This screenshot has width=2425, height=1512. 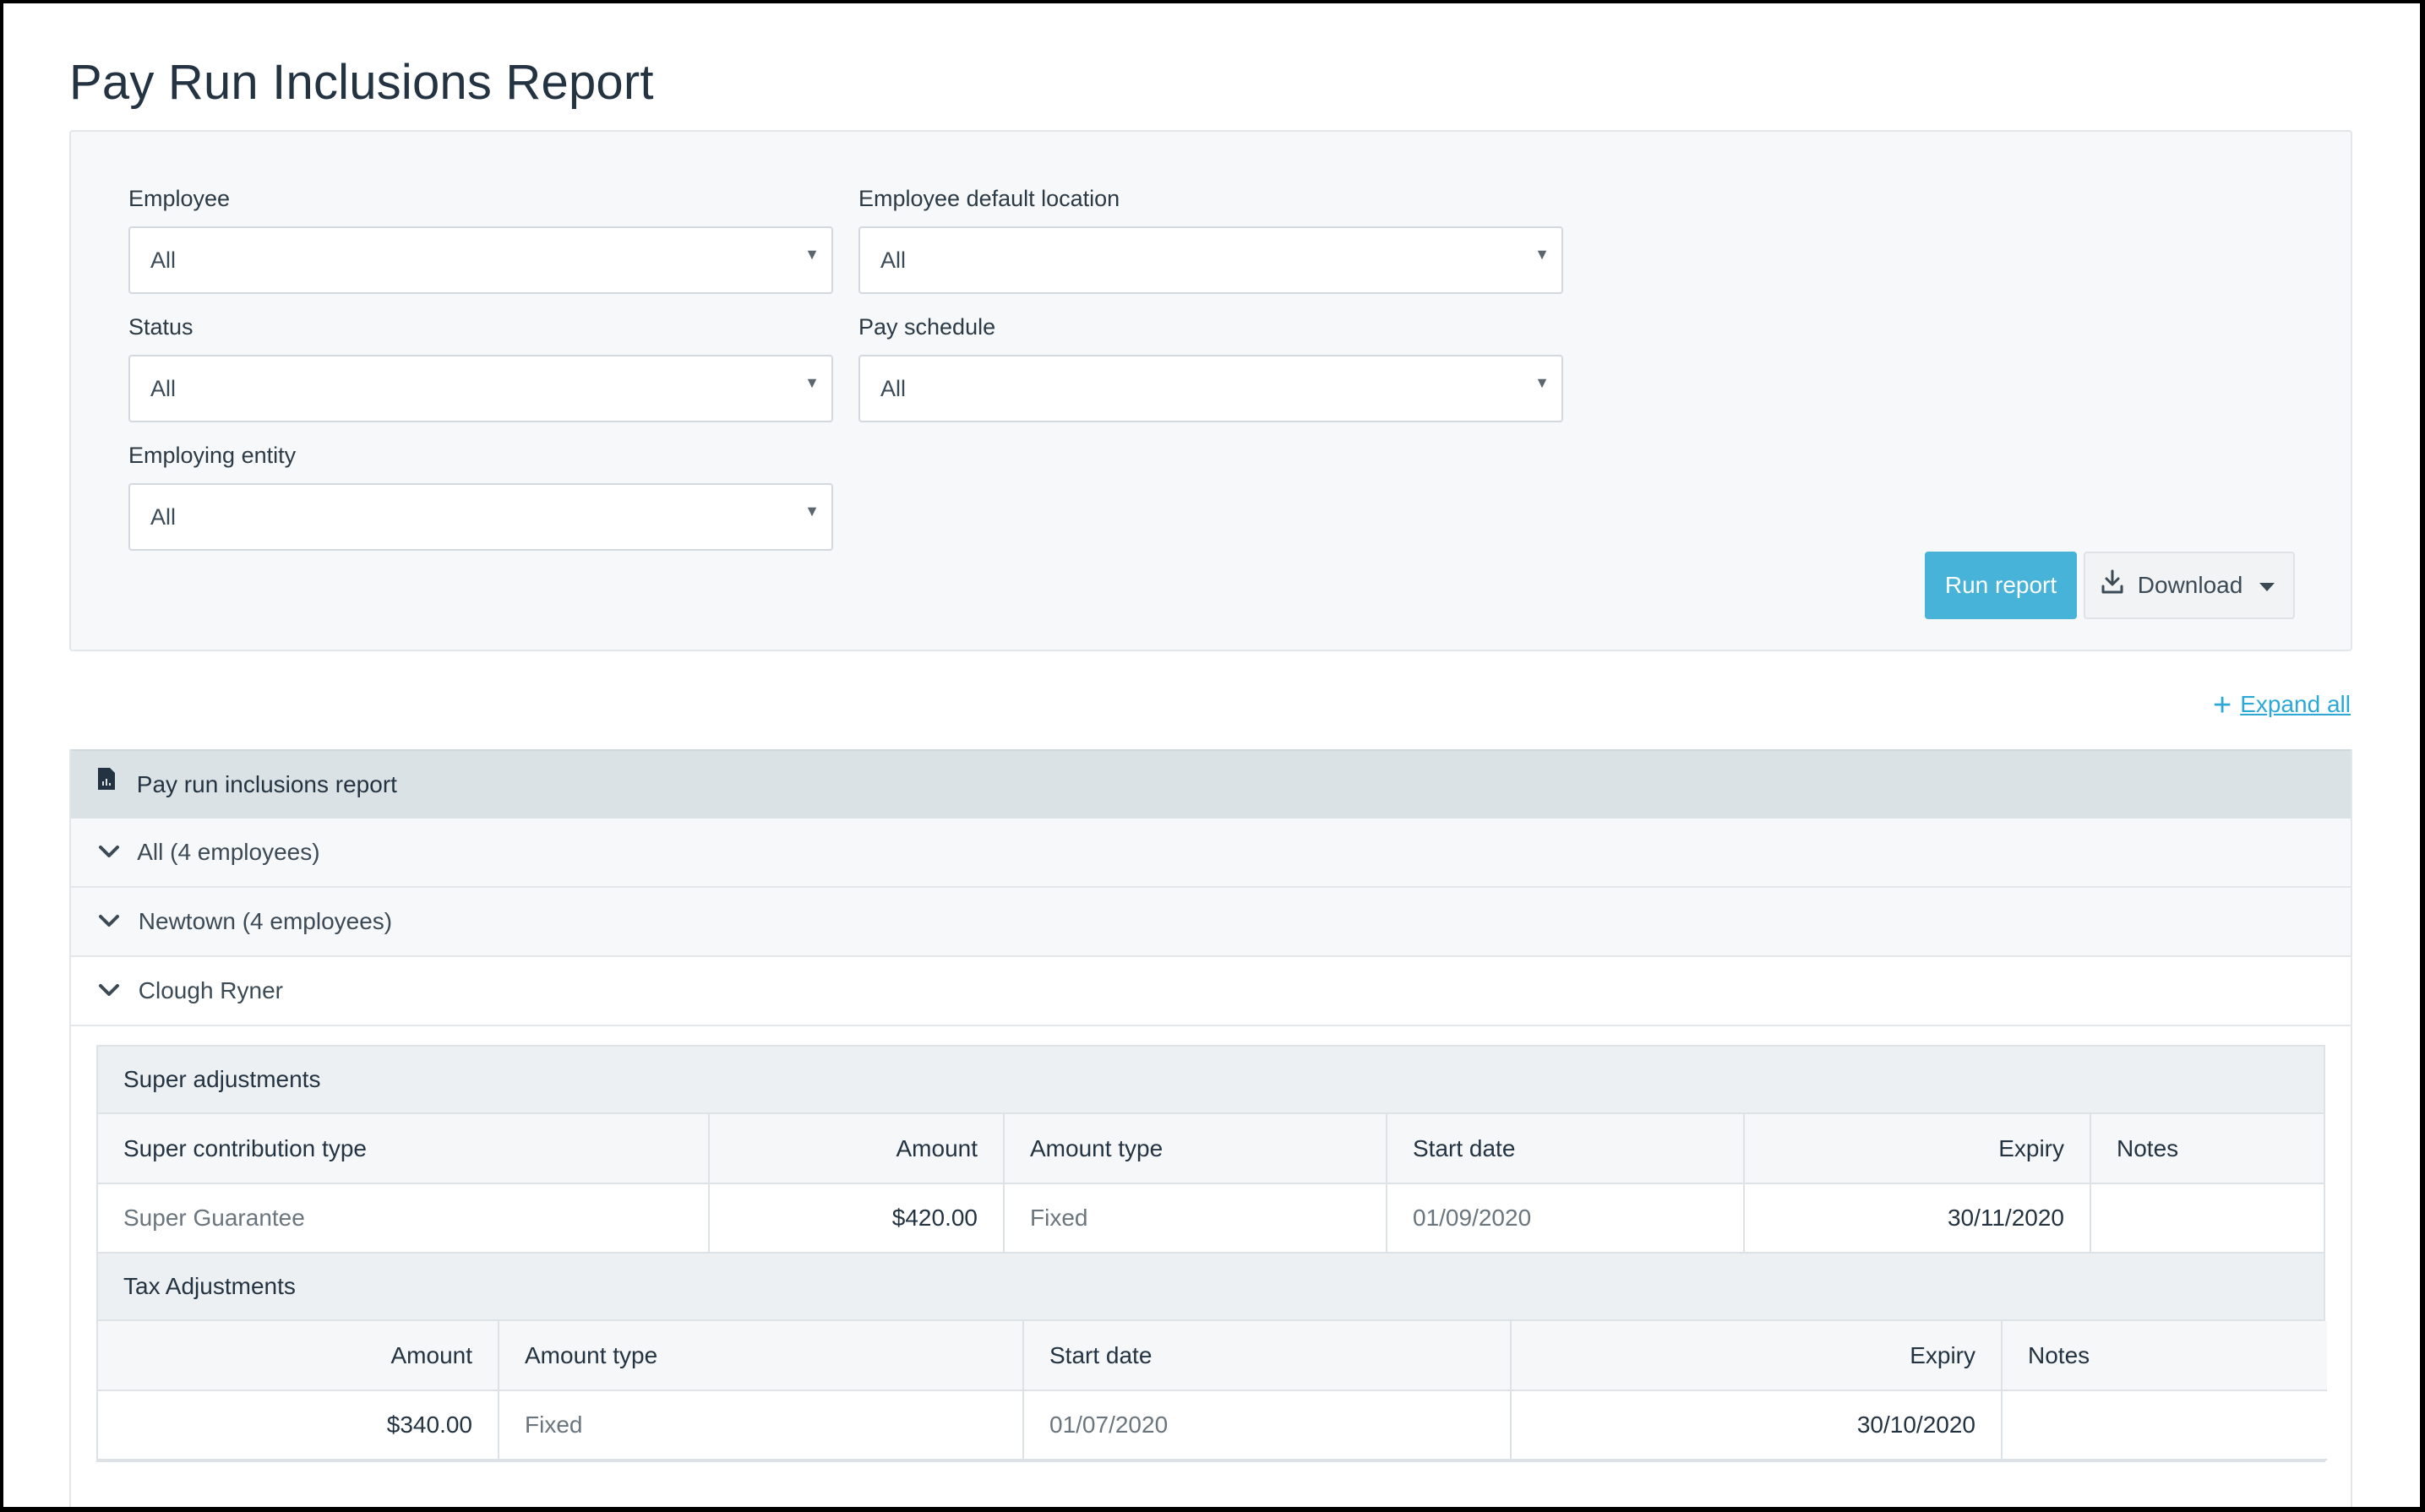 I want to click on location-filter: Employee default location All ▼, so click(x=1210, y=240).